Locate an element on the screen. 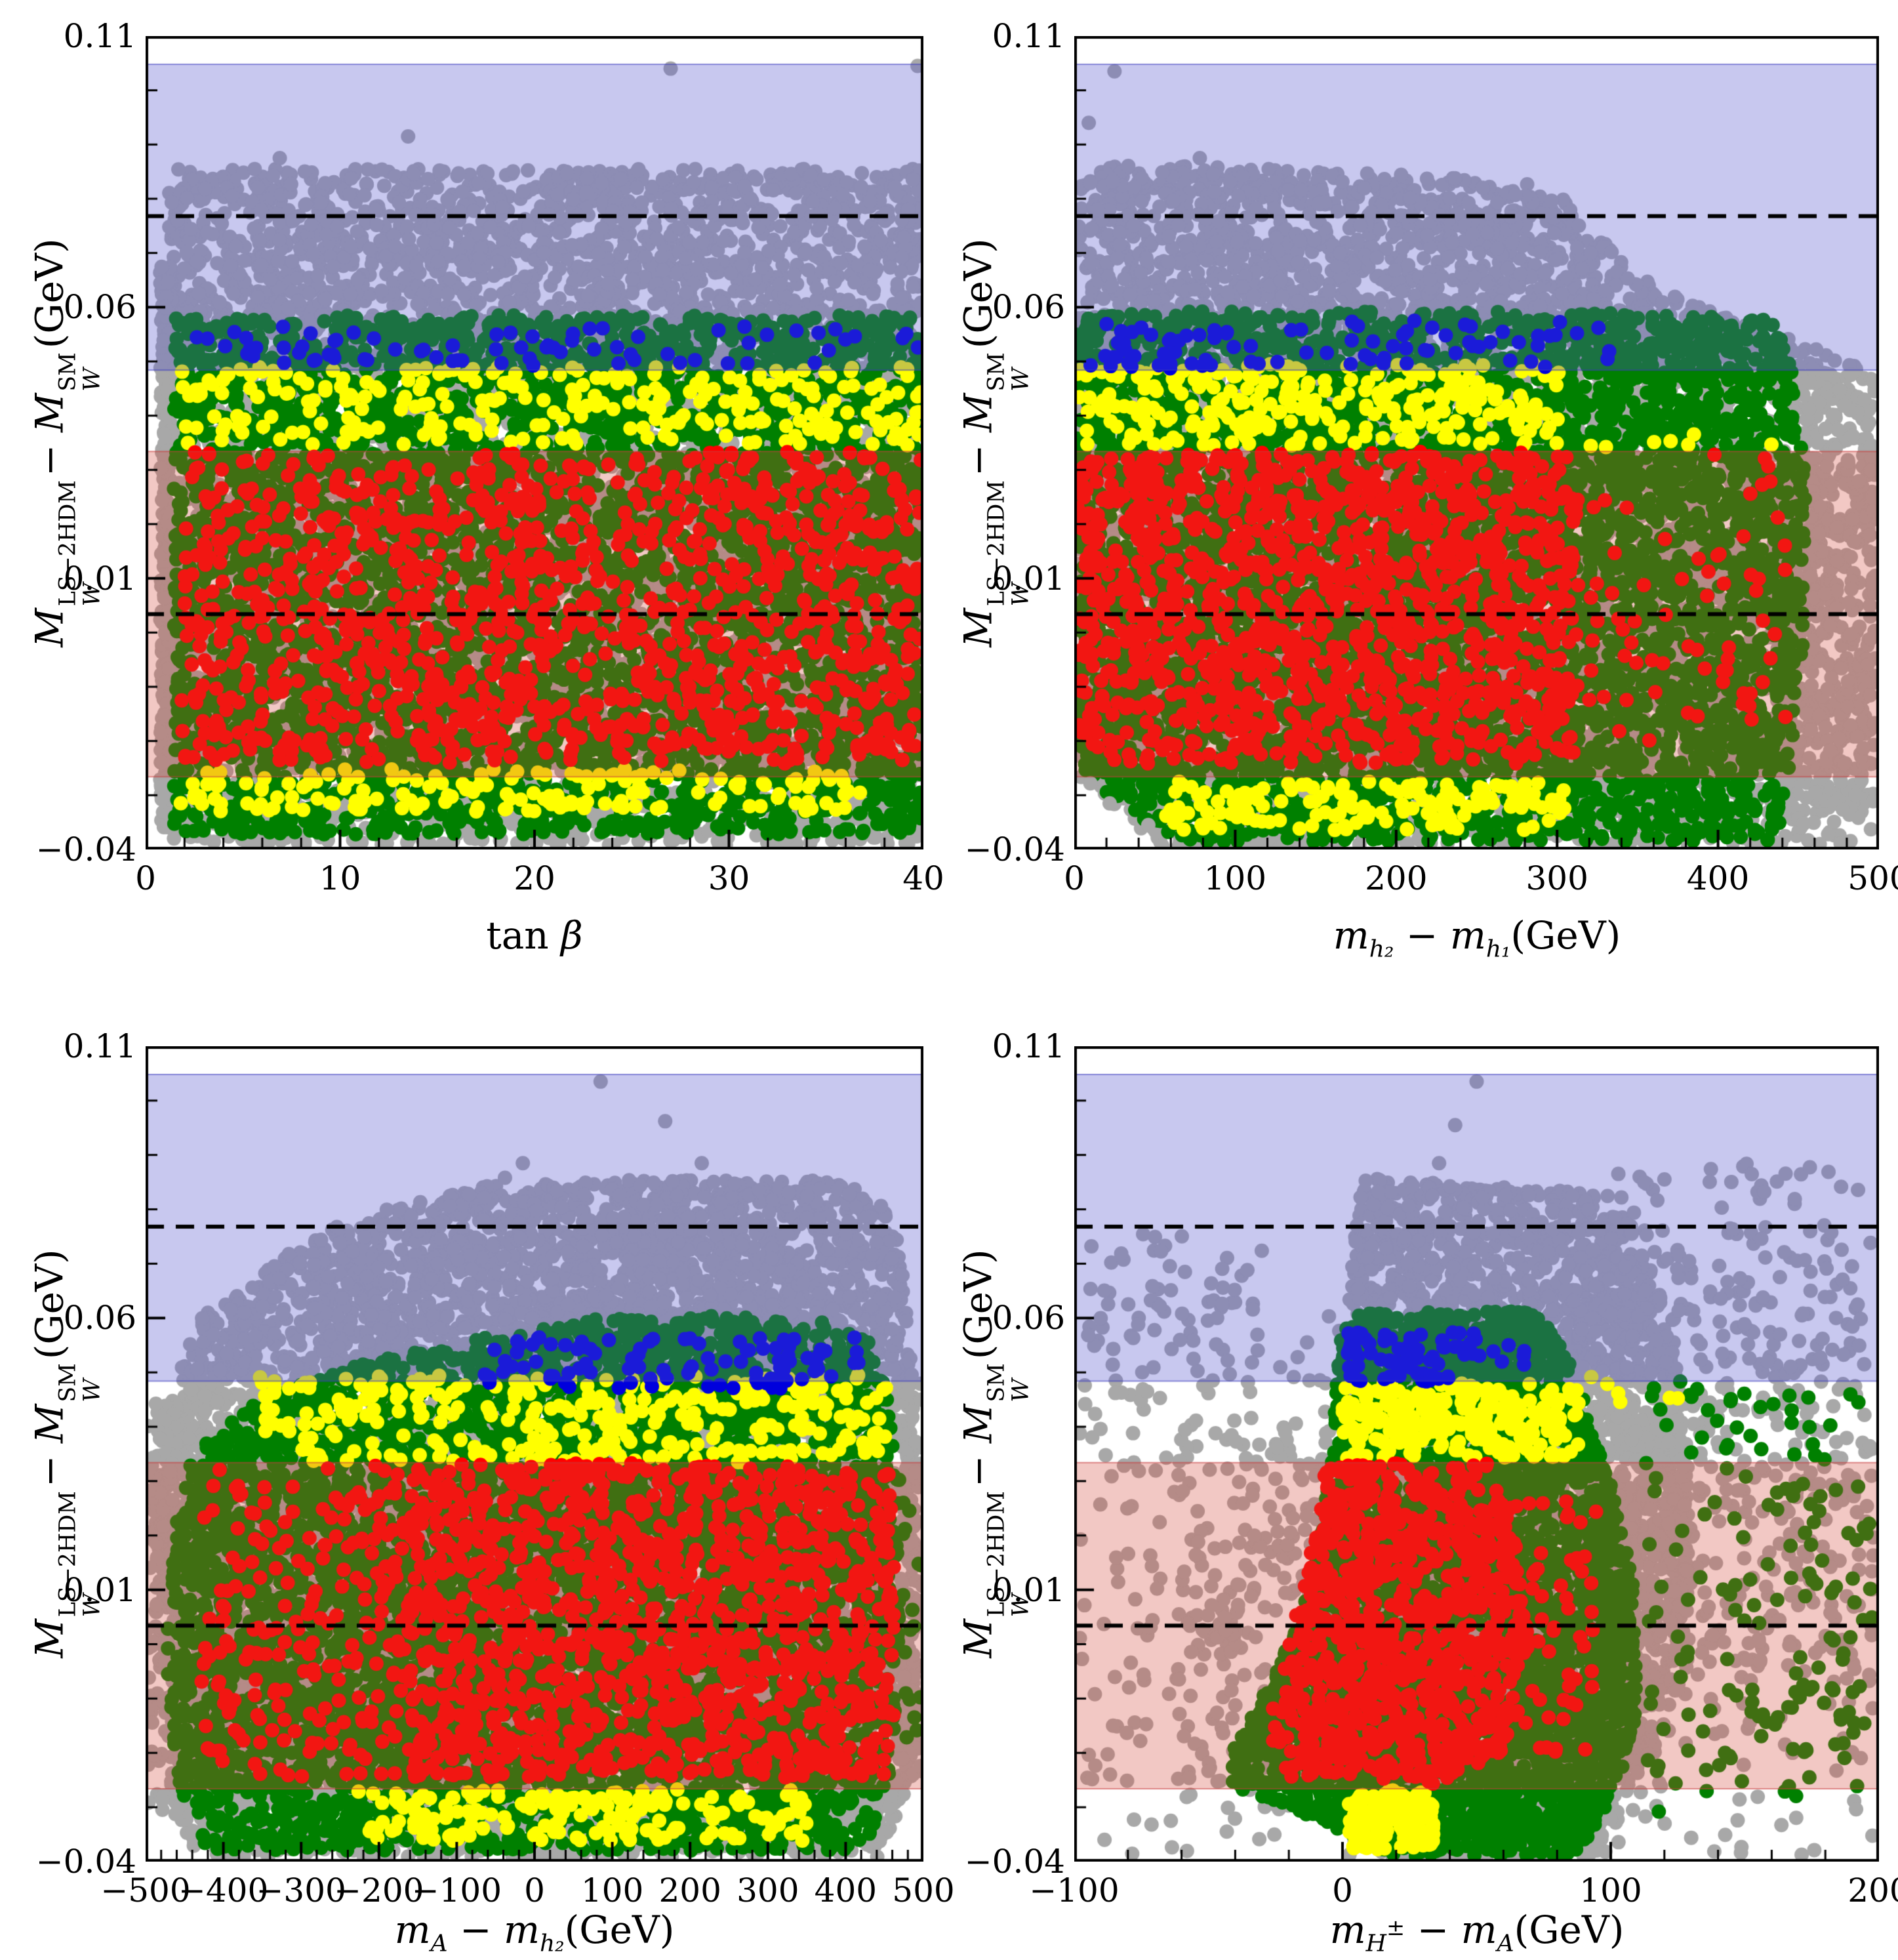  x-axis-label-mh2-mh1: mh₂ − mh₁(GeV) is located at coordinates (1477, 937).